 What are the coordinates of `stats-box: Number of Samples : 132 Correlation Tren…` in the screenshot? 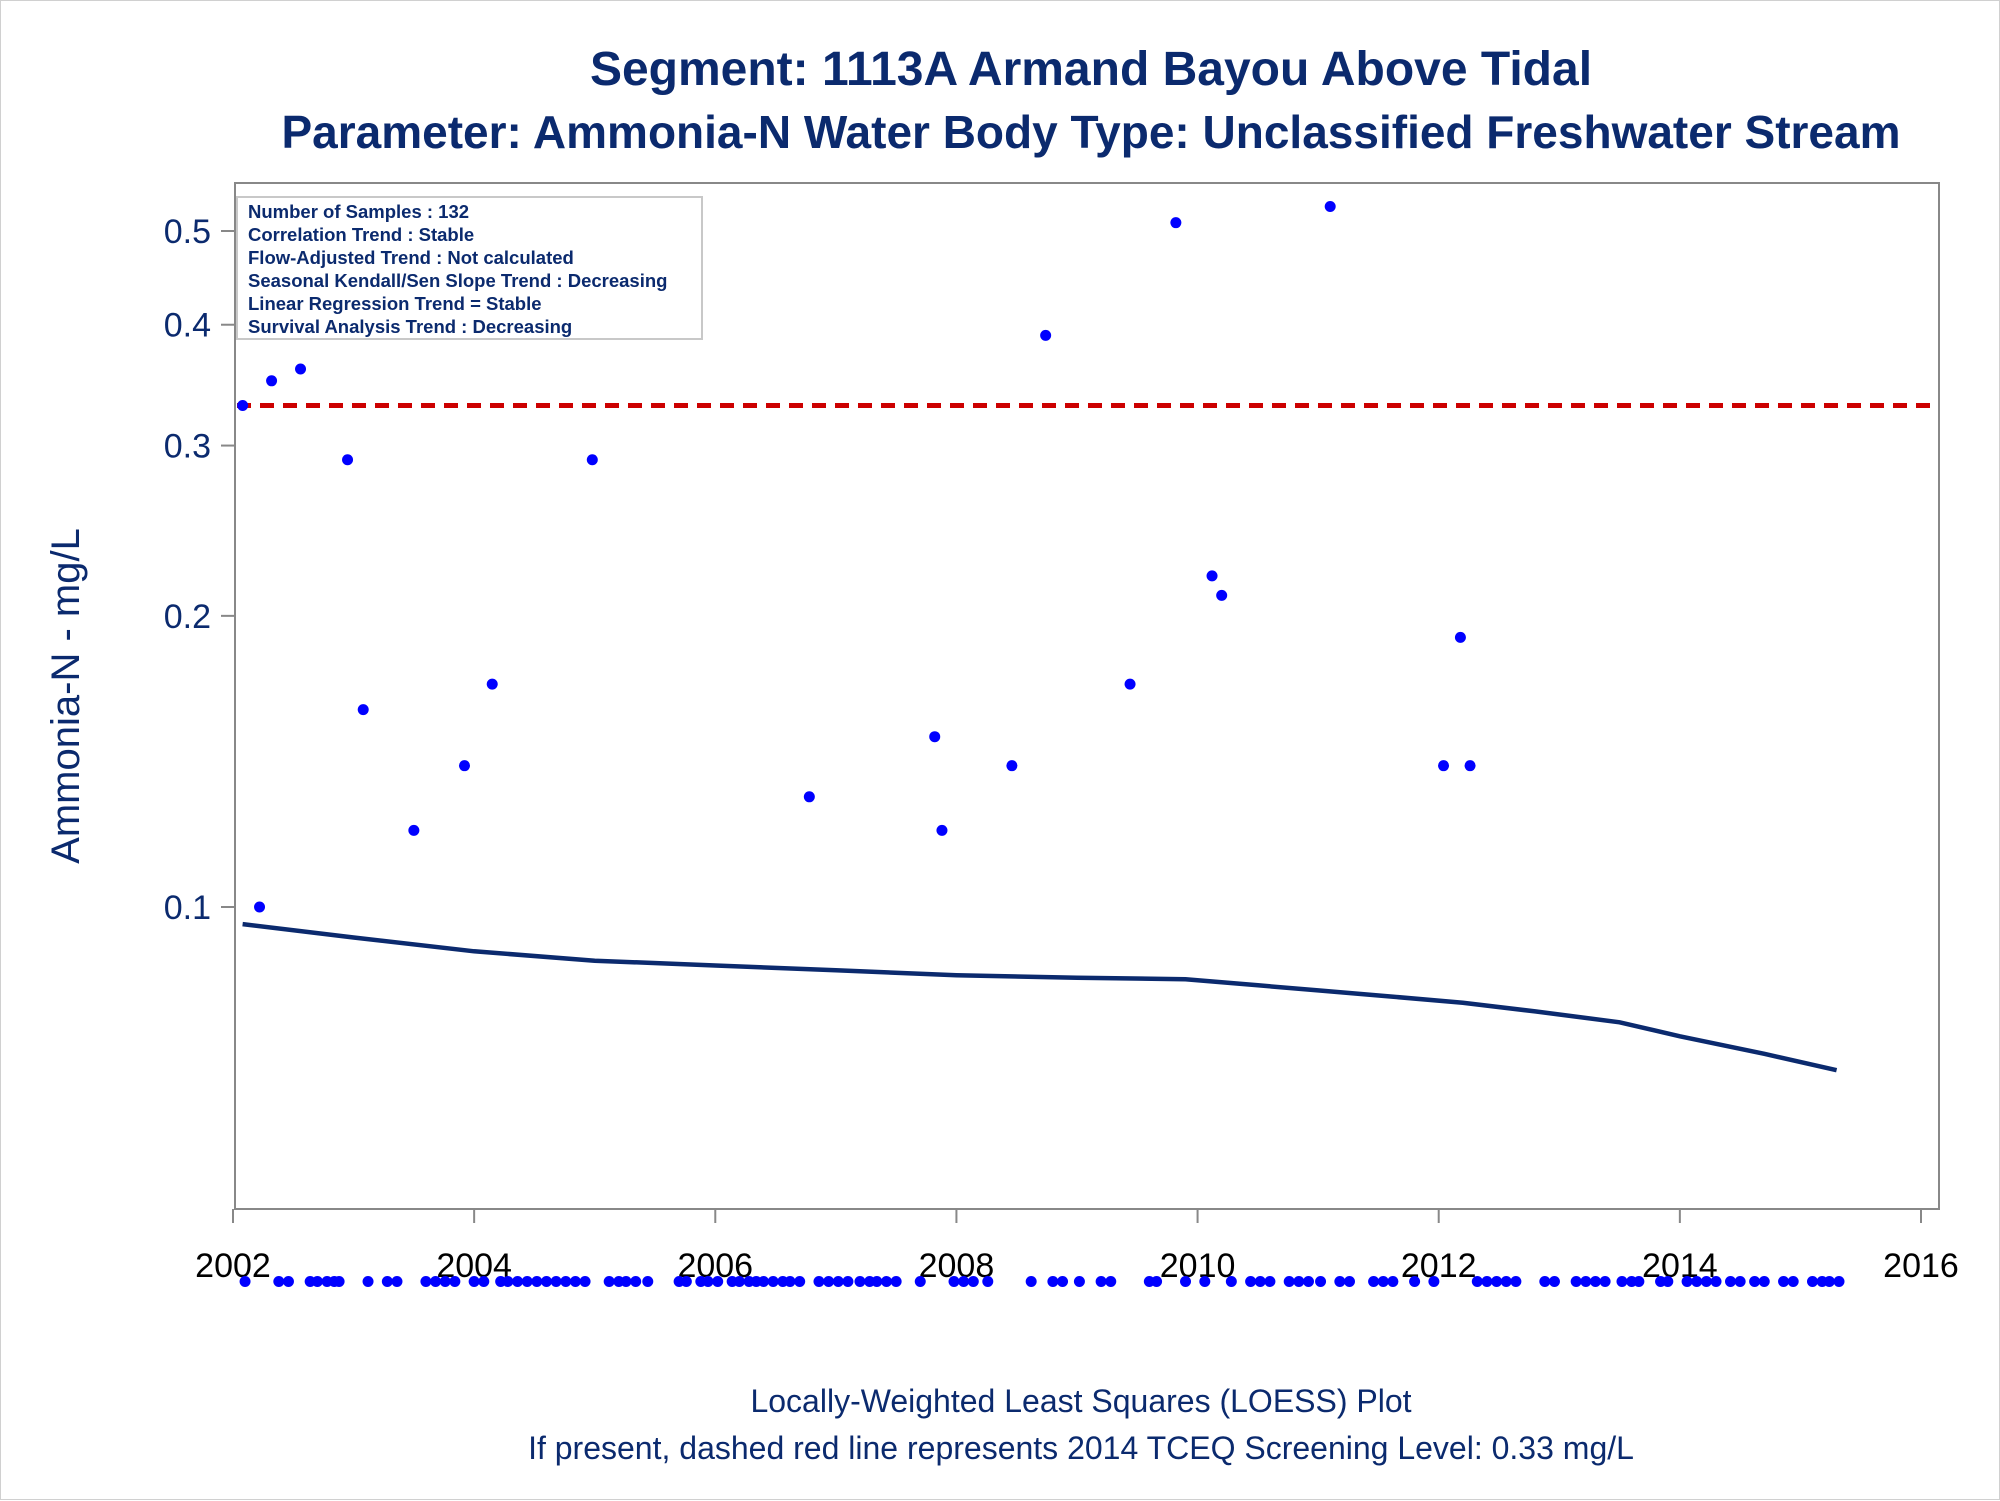 It's located at (469, 268).